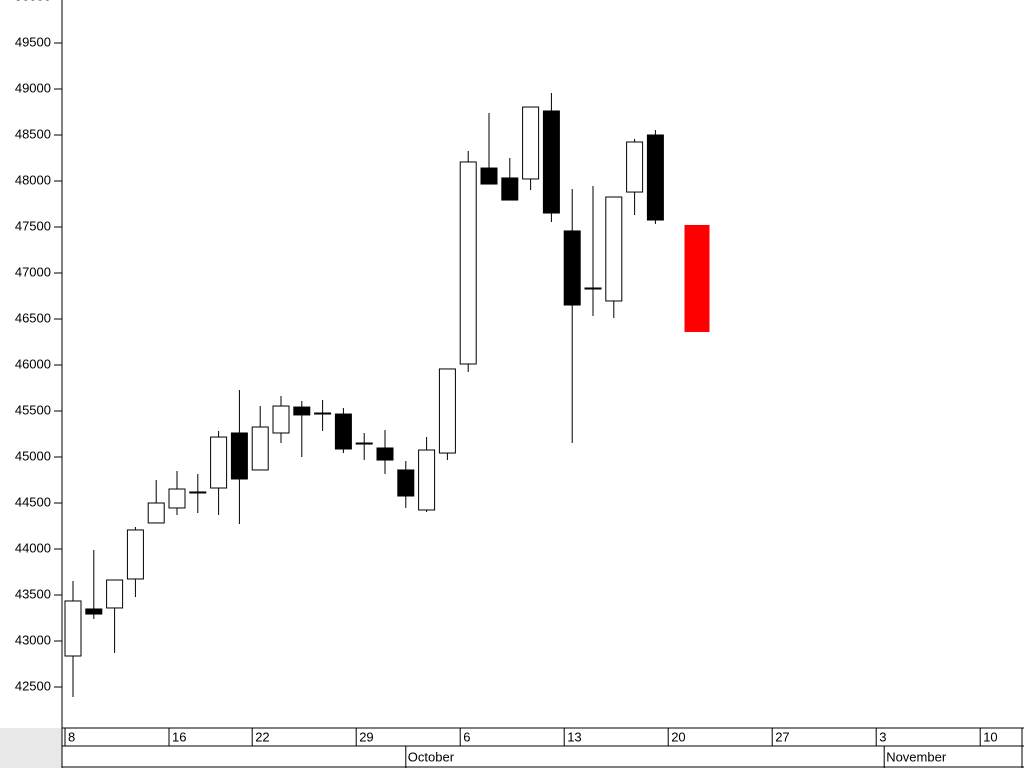  I want to click on y-tick-label: 48000, so click(33, 179).